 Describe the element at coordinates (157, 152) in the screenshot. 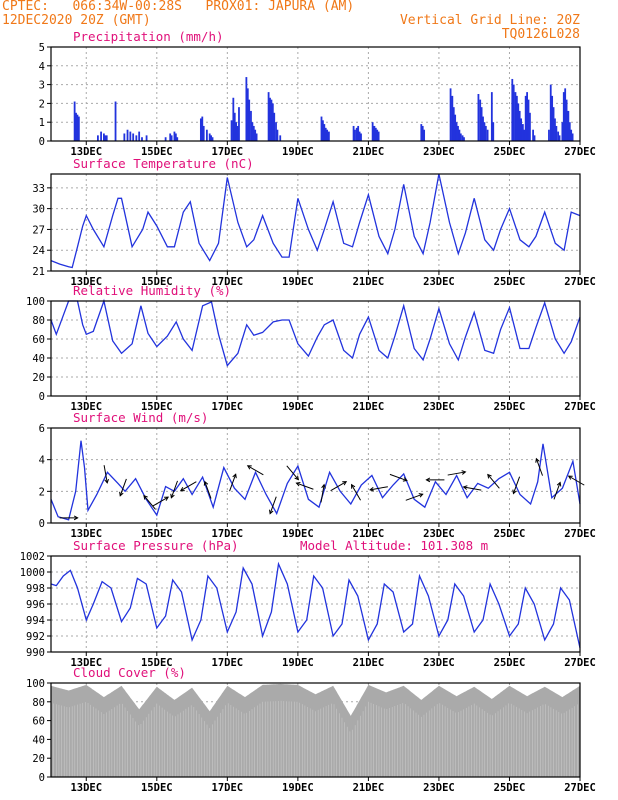

I see `precip-xtick-label: 15DEC` at that location.